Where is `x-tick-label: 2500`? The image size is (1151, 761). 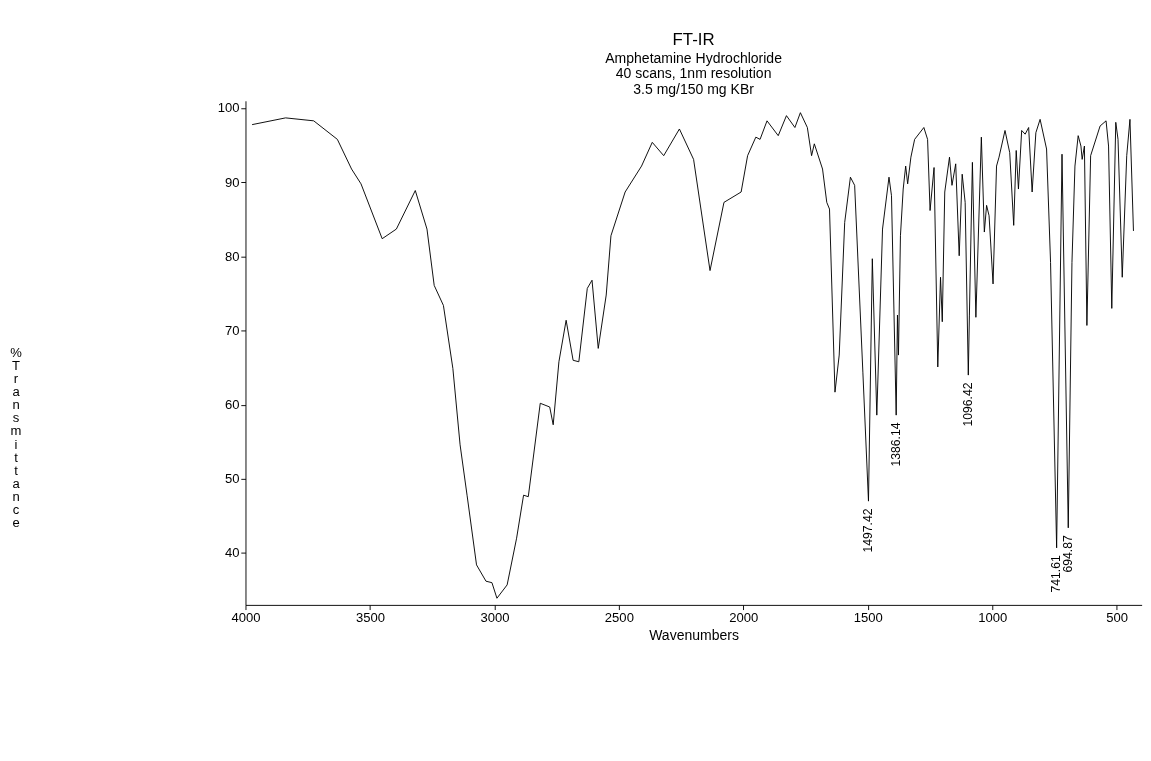
x-tick-label: 2500 is located at coordinates (619, 618).